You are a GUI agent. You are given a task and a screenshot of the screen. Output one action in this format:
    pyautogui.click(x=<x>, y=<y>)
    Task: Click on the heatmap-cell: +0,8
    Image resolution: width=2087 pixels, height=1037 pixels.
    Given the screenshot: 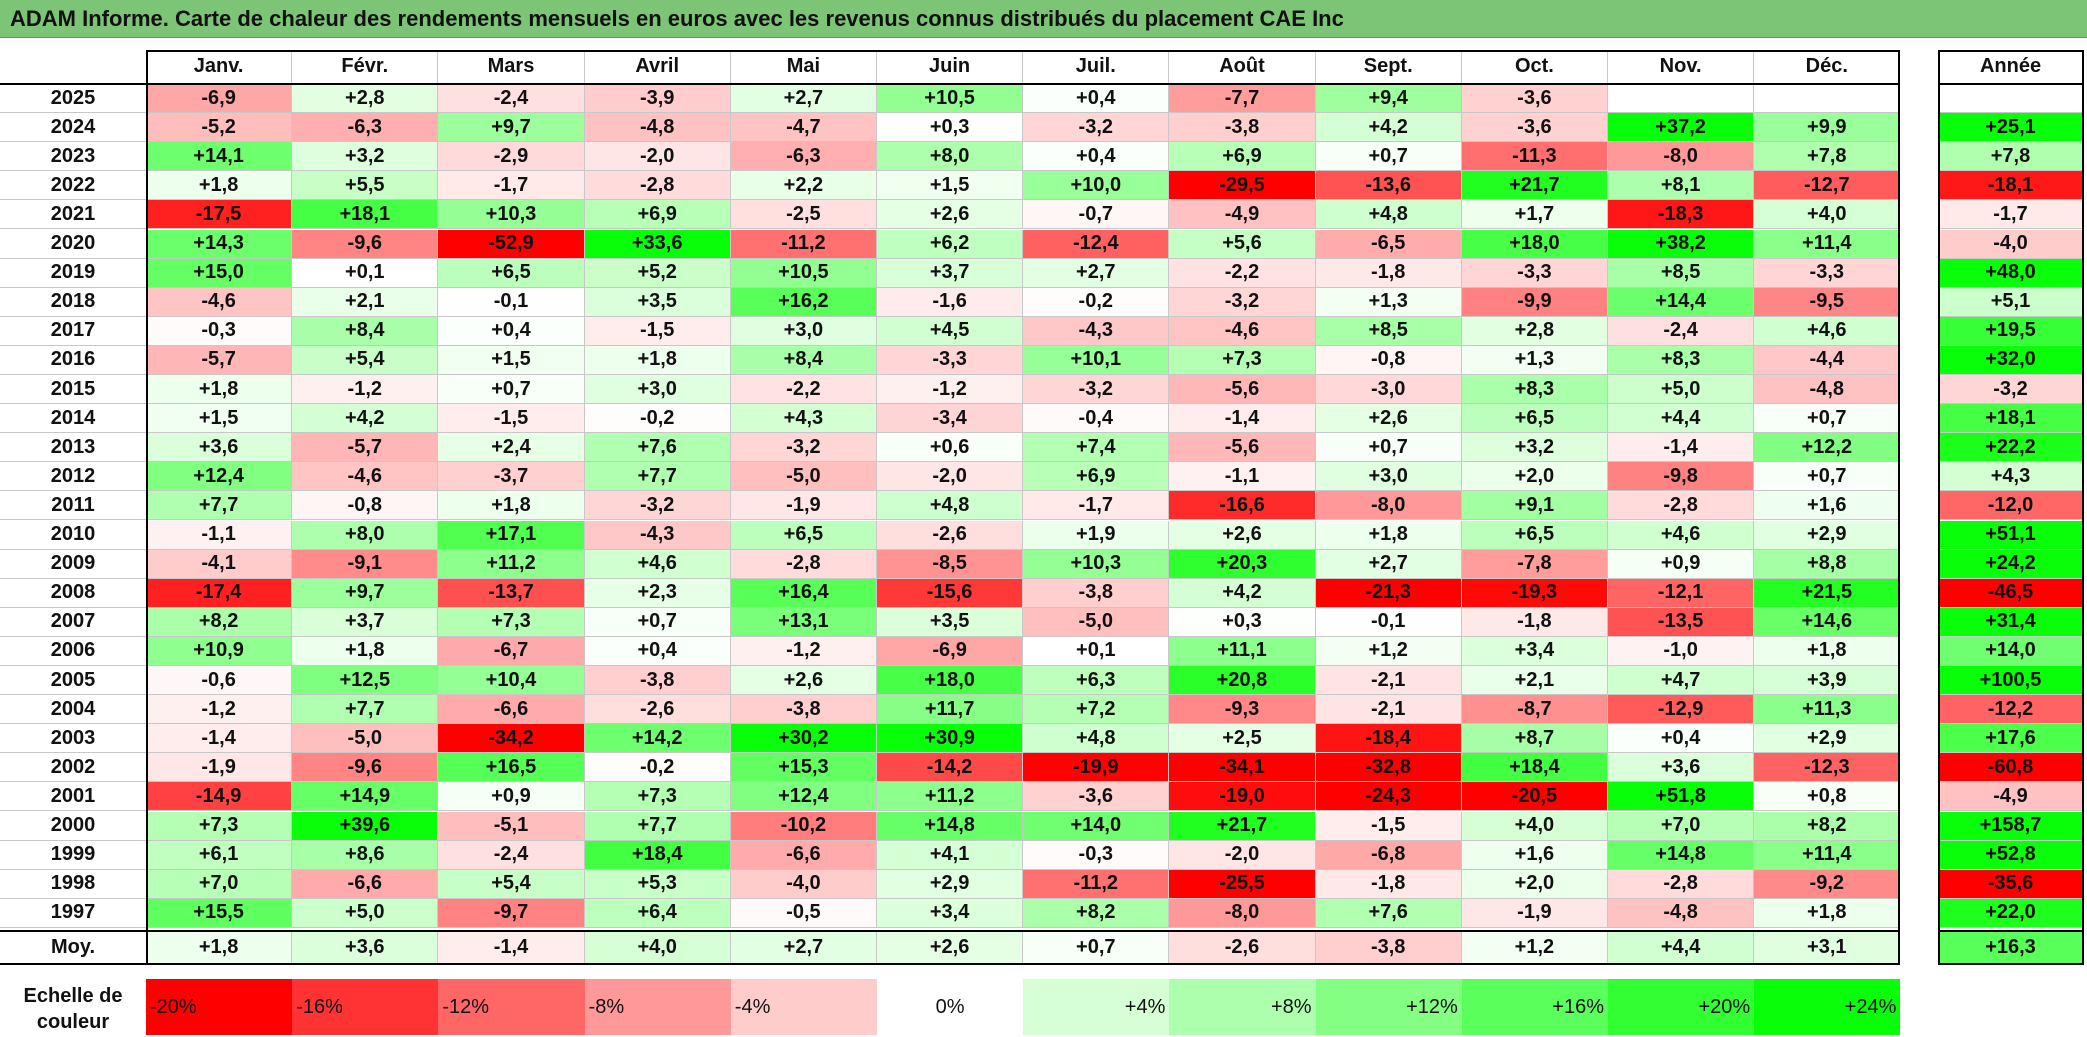 What is the action you would take?
    pyautogui.click(x=1827, y=797)
    